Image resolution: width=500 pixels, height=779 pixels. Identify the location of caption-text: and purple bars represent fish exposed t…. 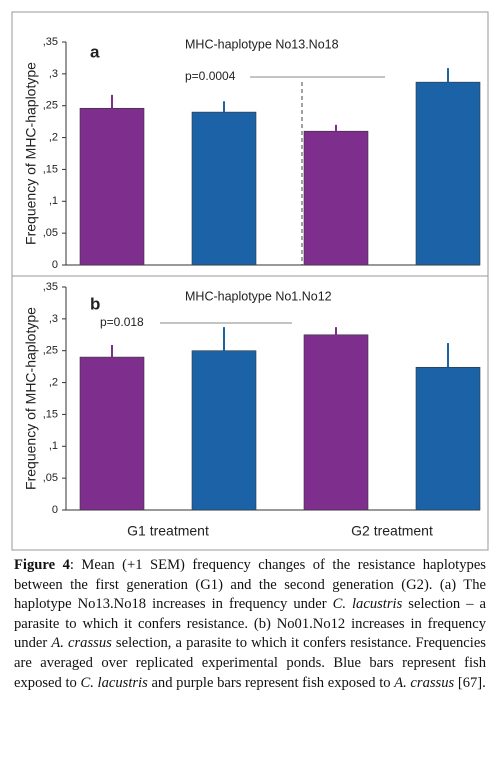
(271, 682).